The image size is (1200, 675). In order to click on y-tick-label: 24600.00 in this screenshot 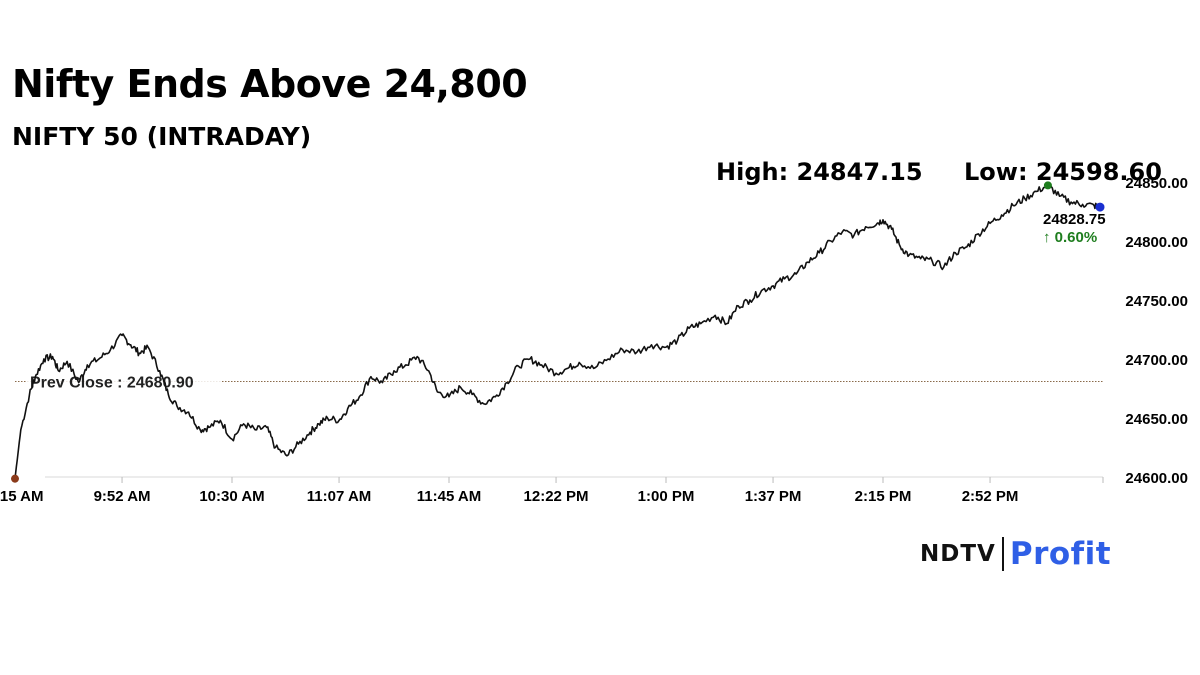, I will do `click(1156, 478)`.